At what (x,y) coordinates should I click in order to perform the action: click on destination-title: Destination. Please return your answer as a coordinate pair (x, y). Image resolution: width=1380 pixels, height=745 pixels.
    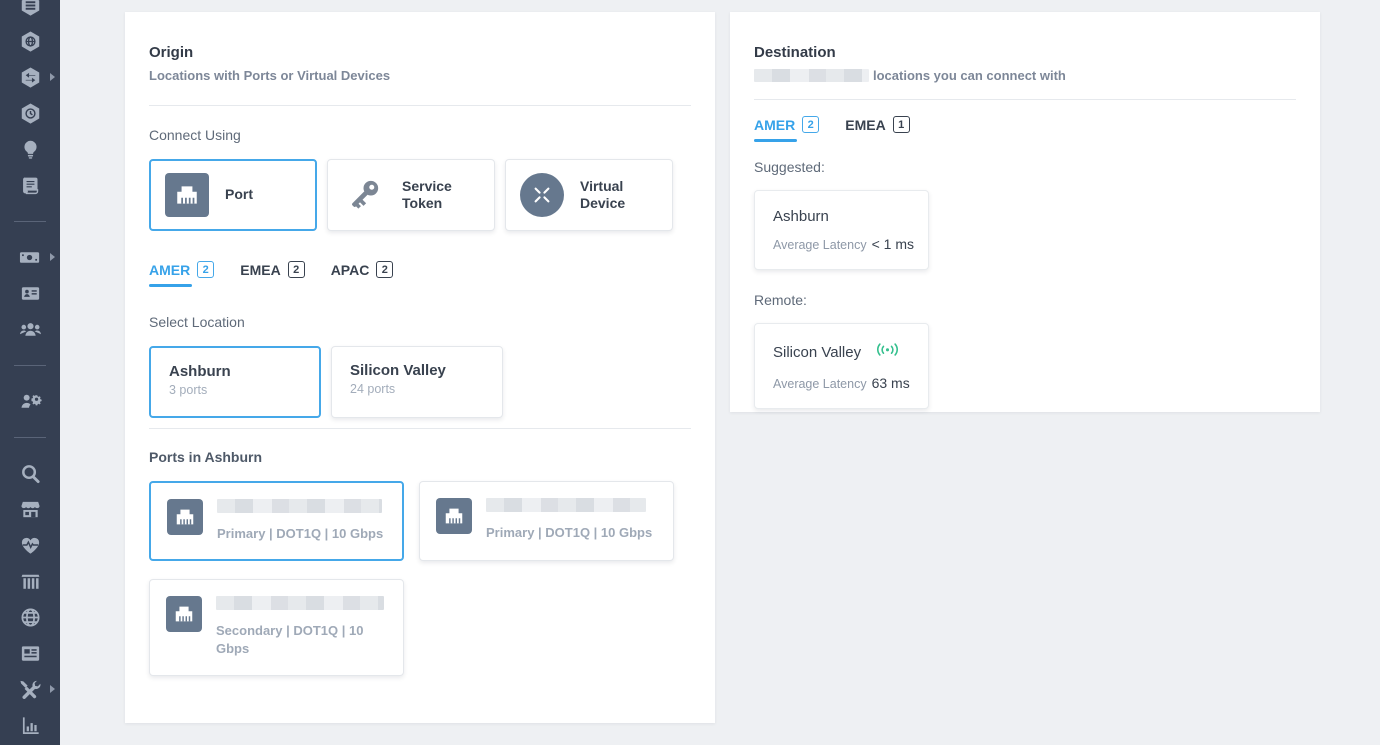
    Looking at the image, I should click on (795, 52).